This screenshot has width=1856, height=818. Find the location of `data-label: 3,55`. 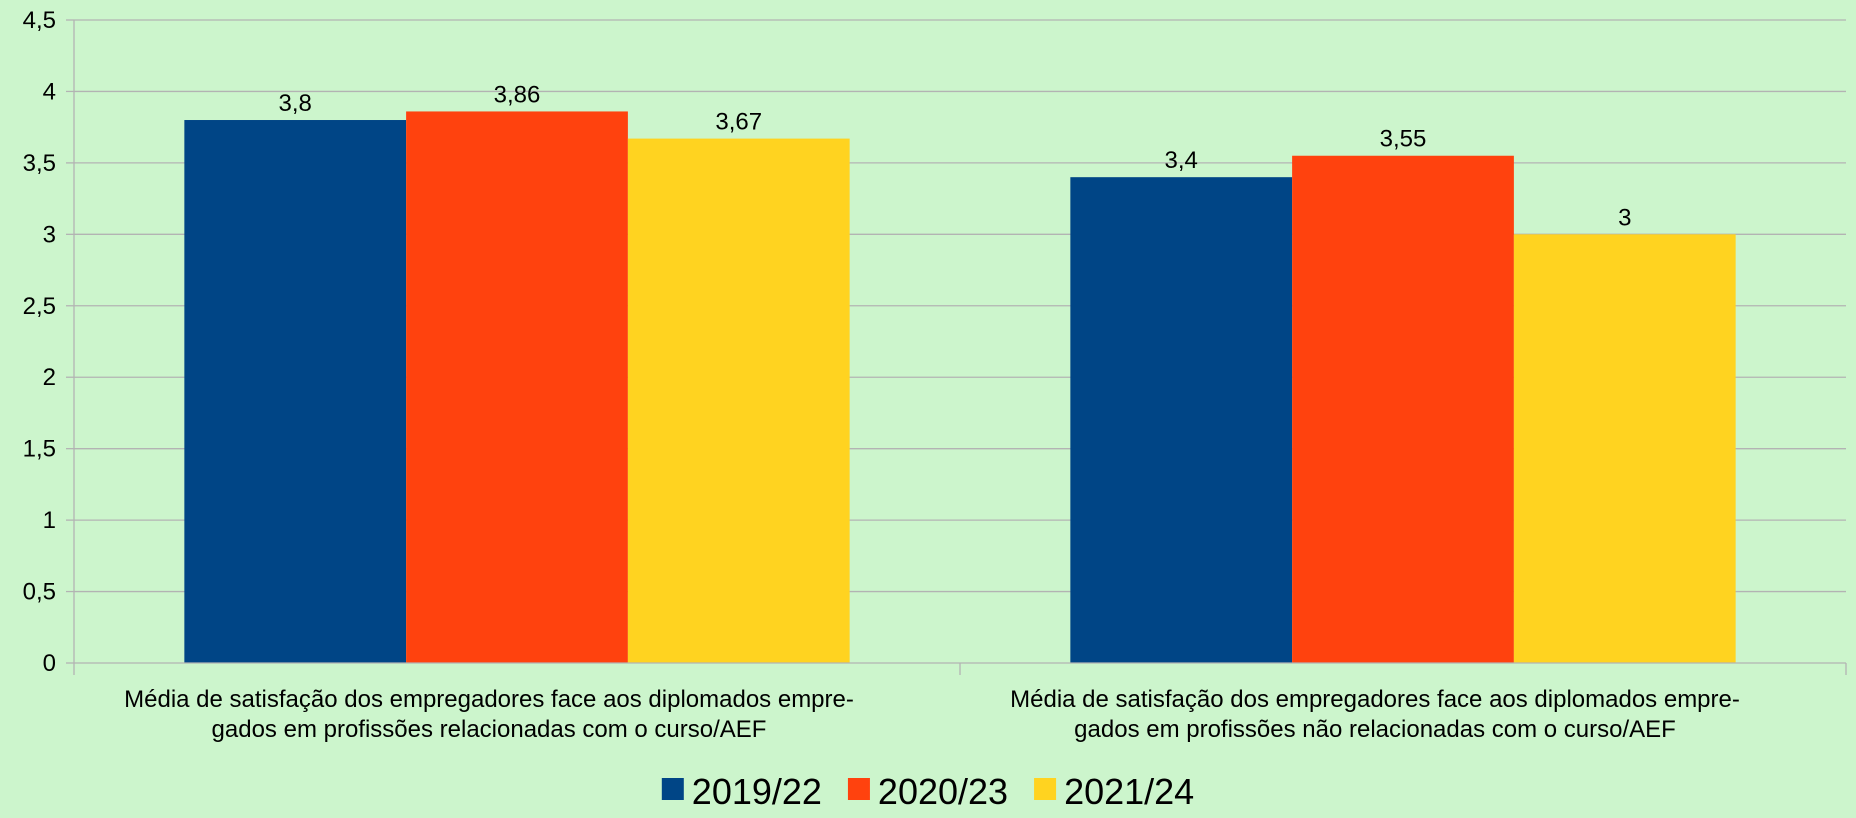

data-label: 3,55 is located at coordinates (1403, 139).